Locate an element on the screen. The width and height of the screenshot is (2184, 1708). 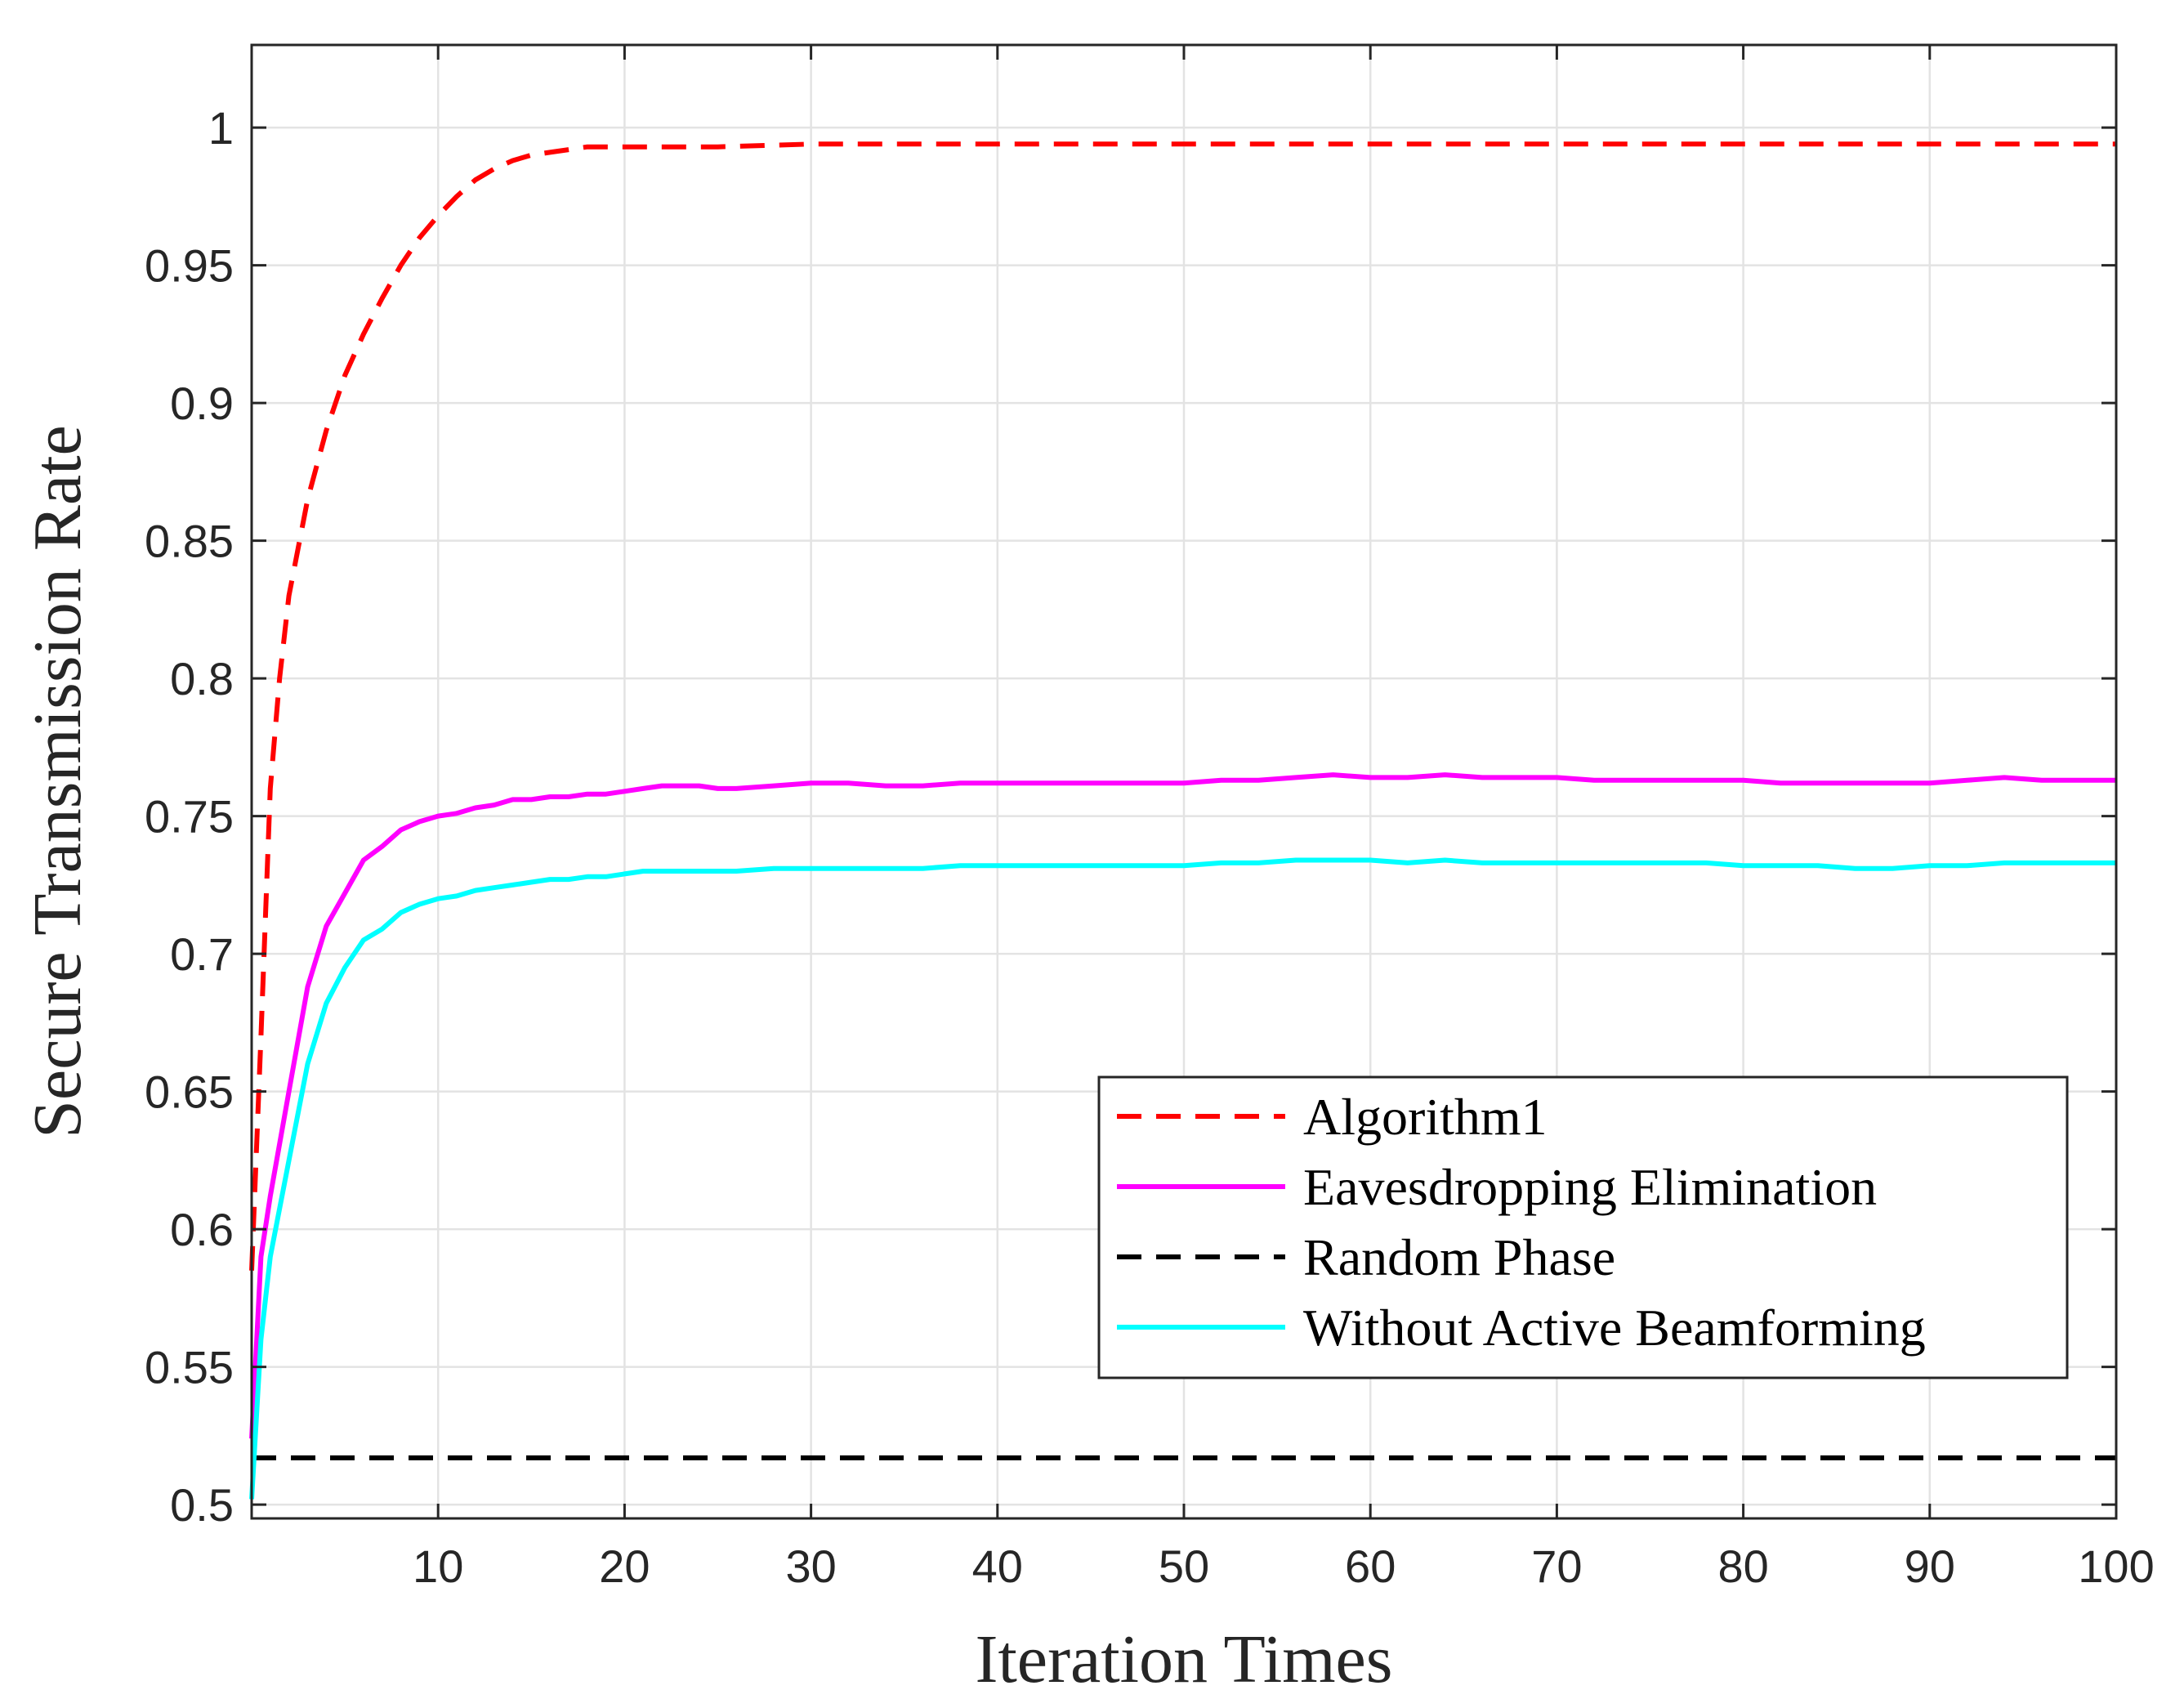
y-tick-label: 1 is located at coordinates (221, 128).